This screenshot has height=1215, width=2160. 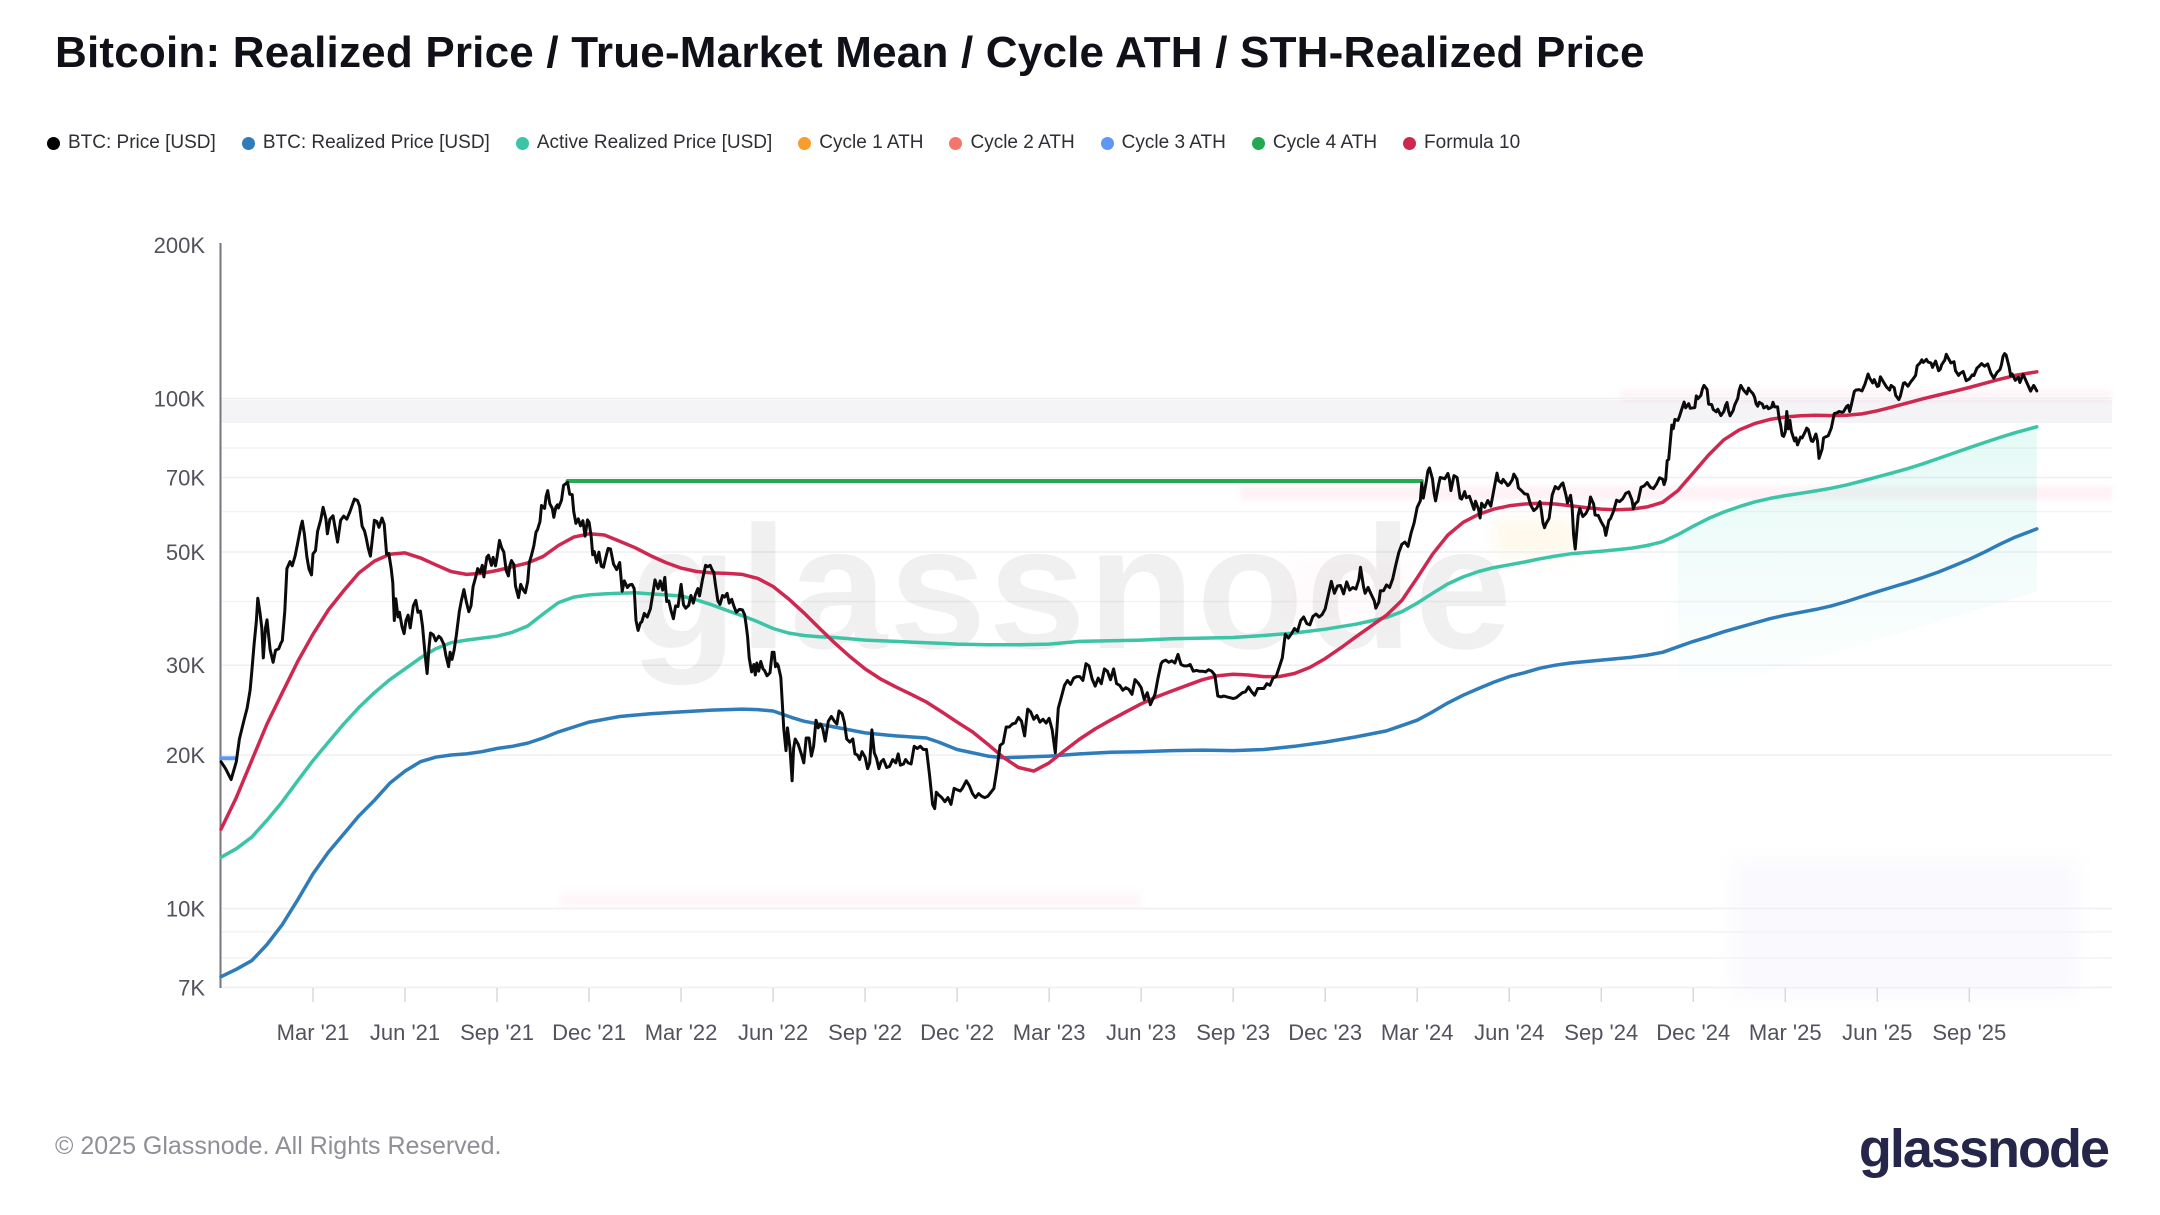 What do you see at coordinates (313, 1032) in the screenshot?
I see `x-tick-label: Mar '21` at bounding box center [313, 1032].